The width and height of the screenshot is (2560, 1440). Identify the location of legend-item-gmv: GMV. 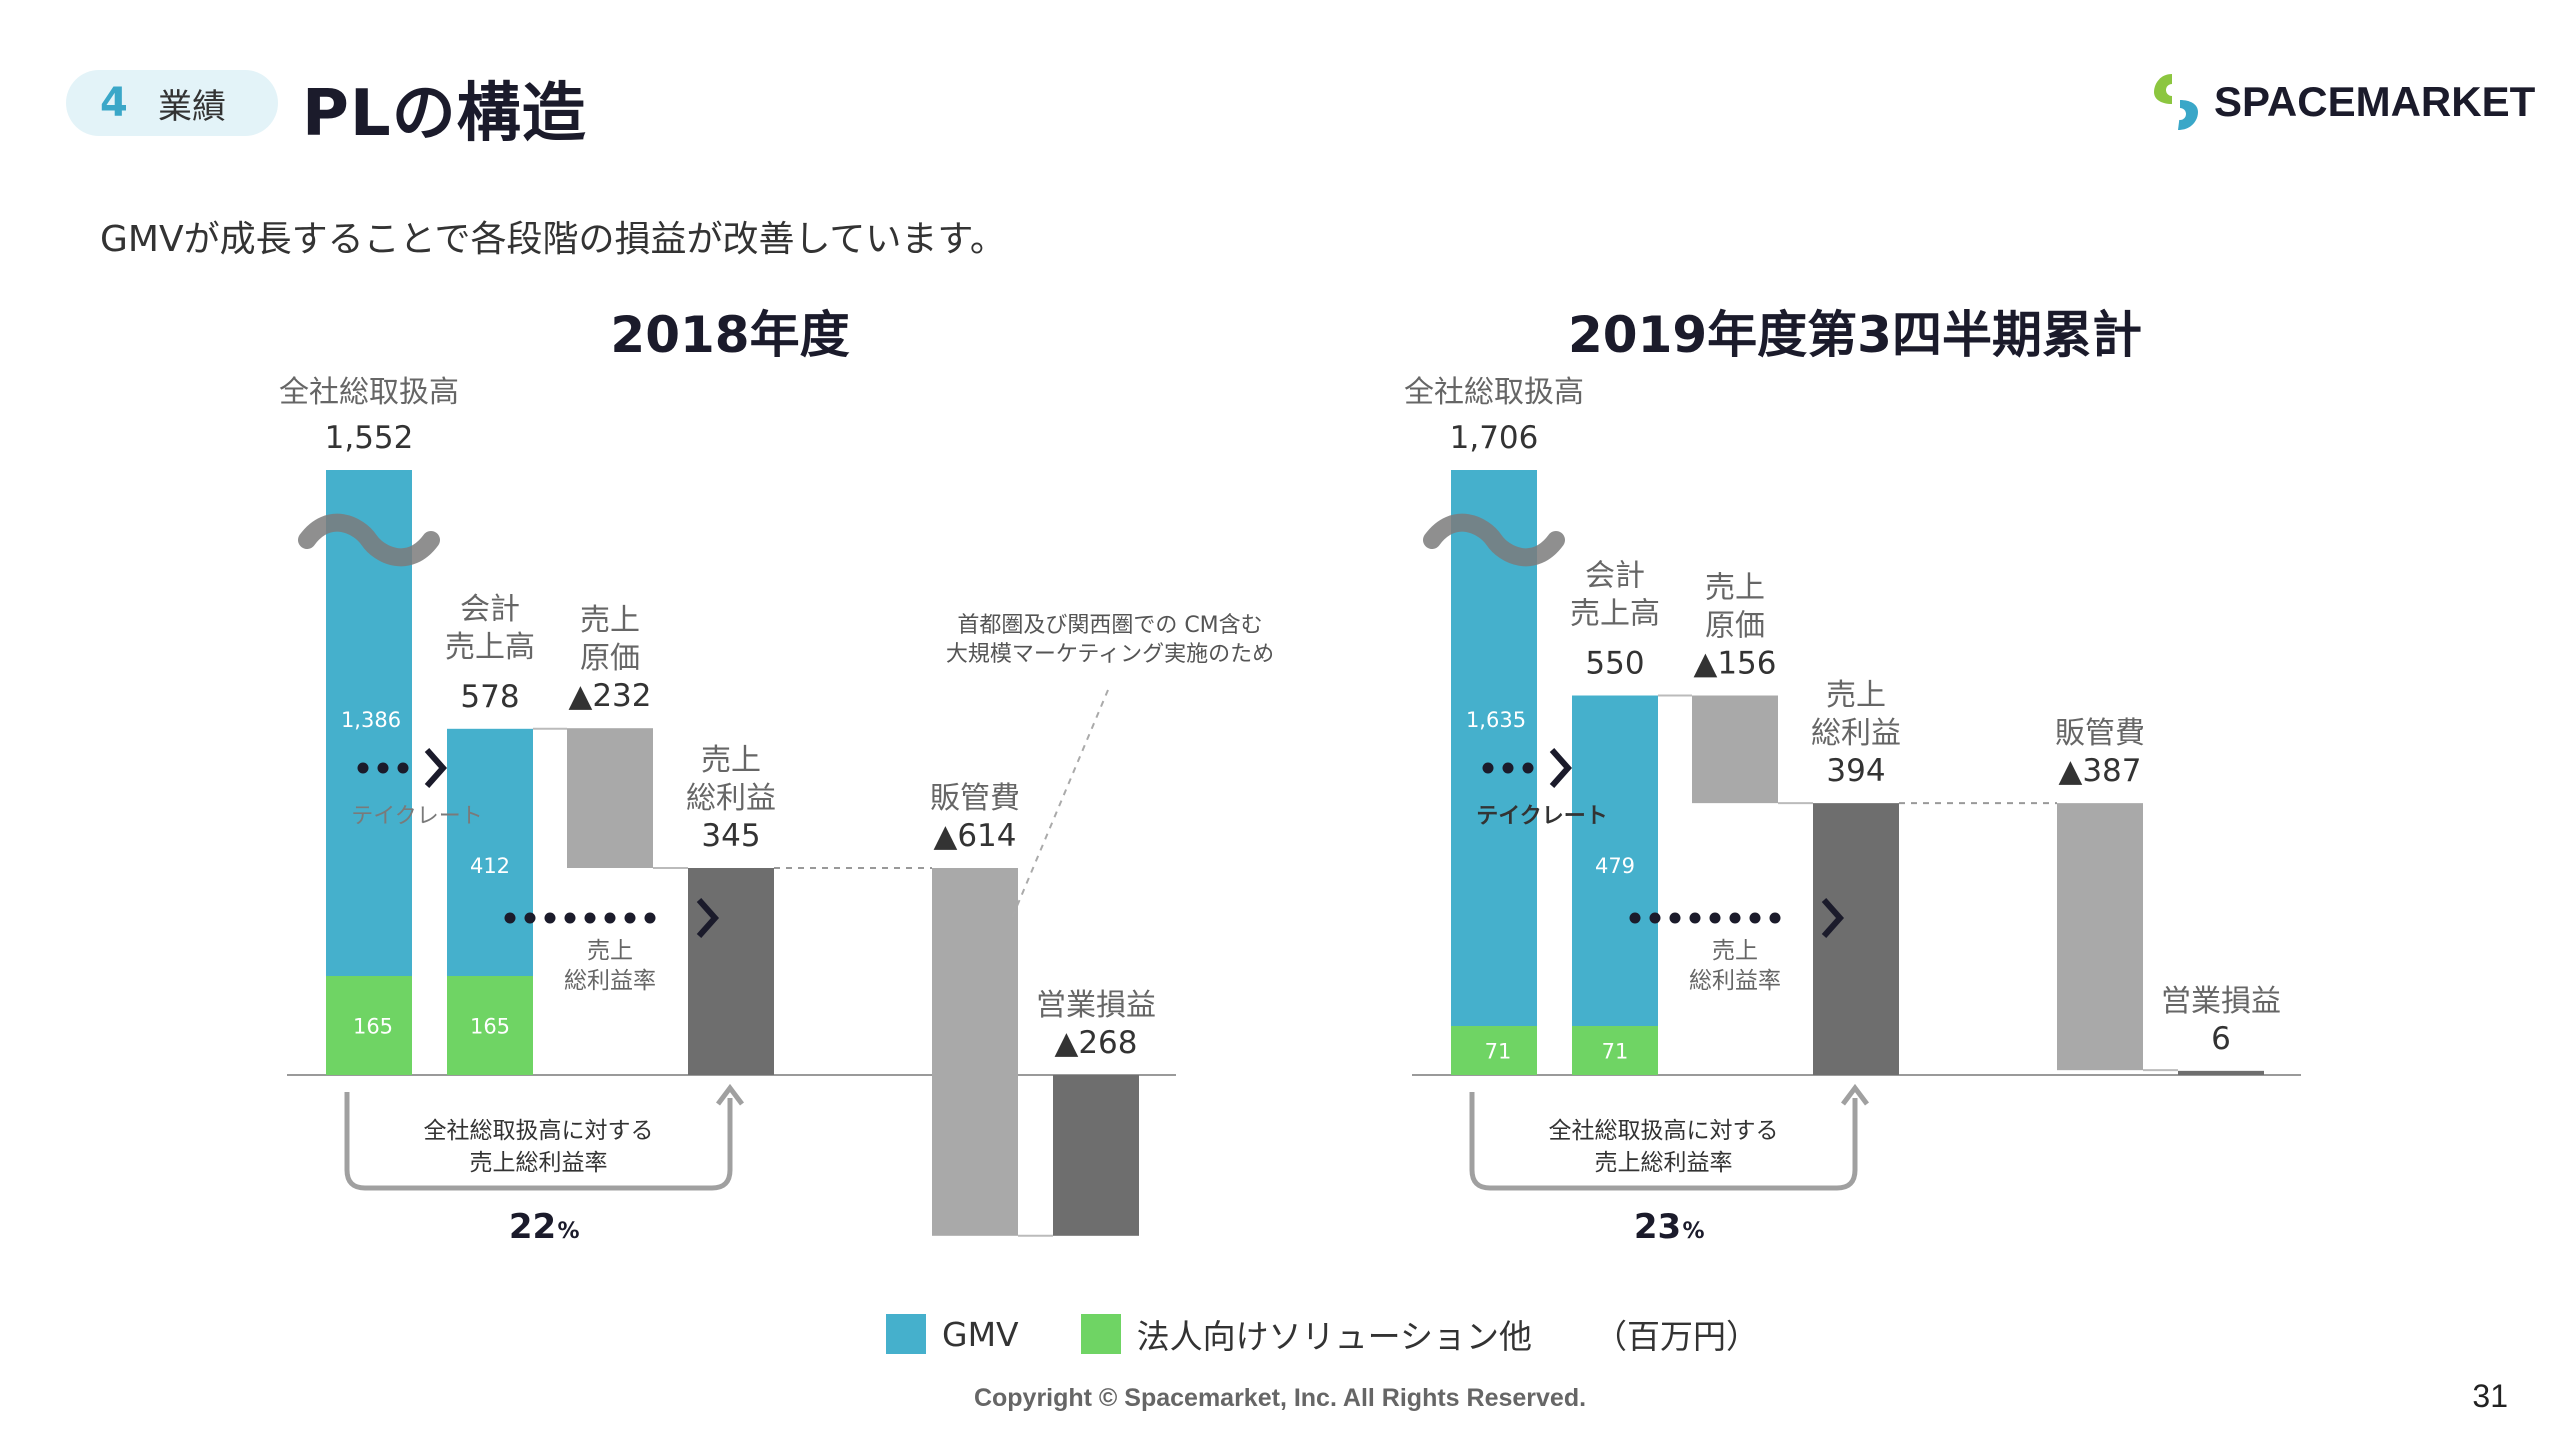
(952, 1334).